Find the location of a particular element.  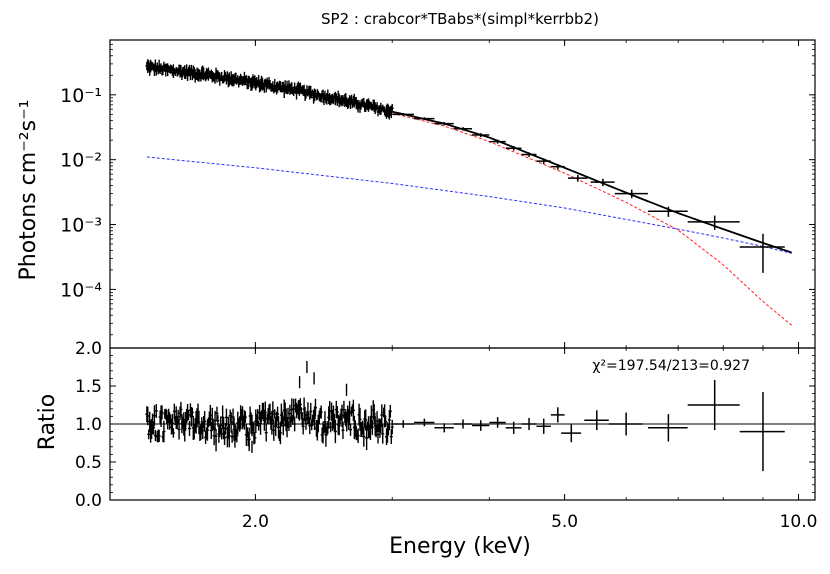

top-ytick-label: 10⁻³ is located at coordinates (81, 226).